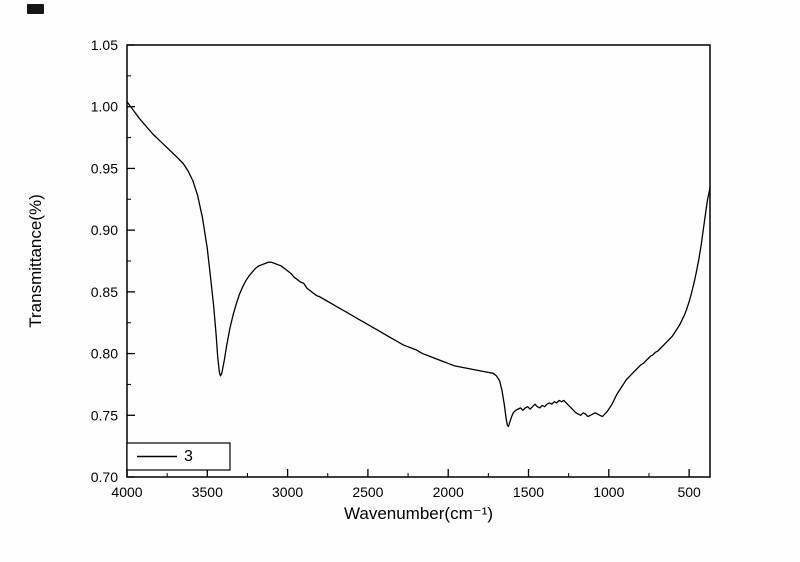 This screenshot has height=562, width=800. Describe the element at coordinates (448, 492) in the screenshot. I see `x-tick-label: 2000` at that location.